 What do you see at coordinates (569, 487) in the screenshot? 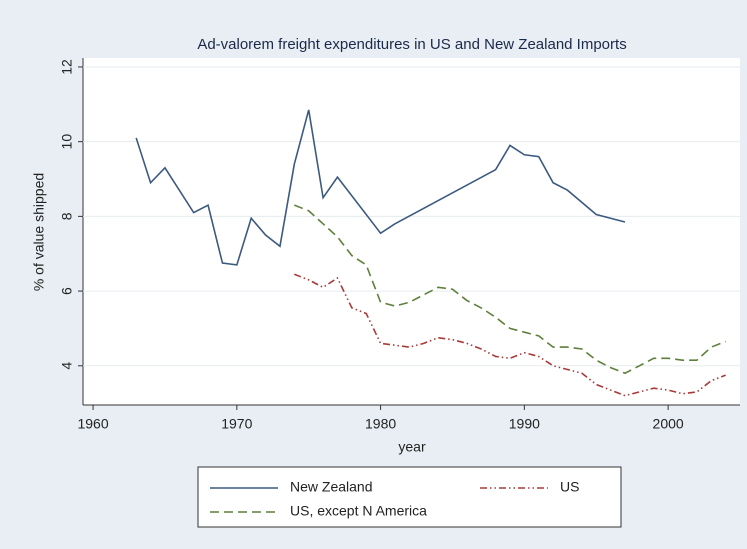
I see `legend-label: US` at bounding box center [569, 487].